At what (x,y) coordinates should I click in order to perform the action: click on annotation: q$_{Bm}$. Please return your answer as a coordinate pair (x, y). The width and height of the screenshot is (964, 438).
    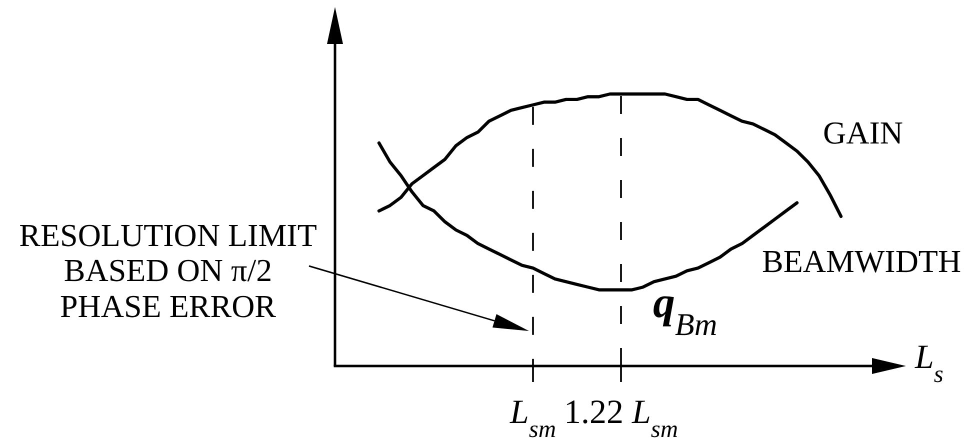
    Looking at the image, I should click on (685, 310).